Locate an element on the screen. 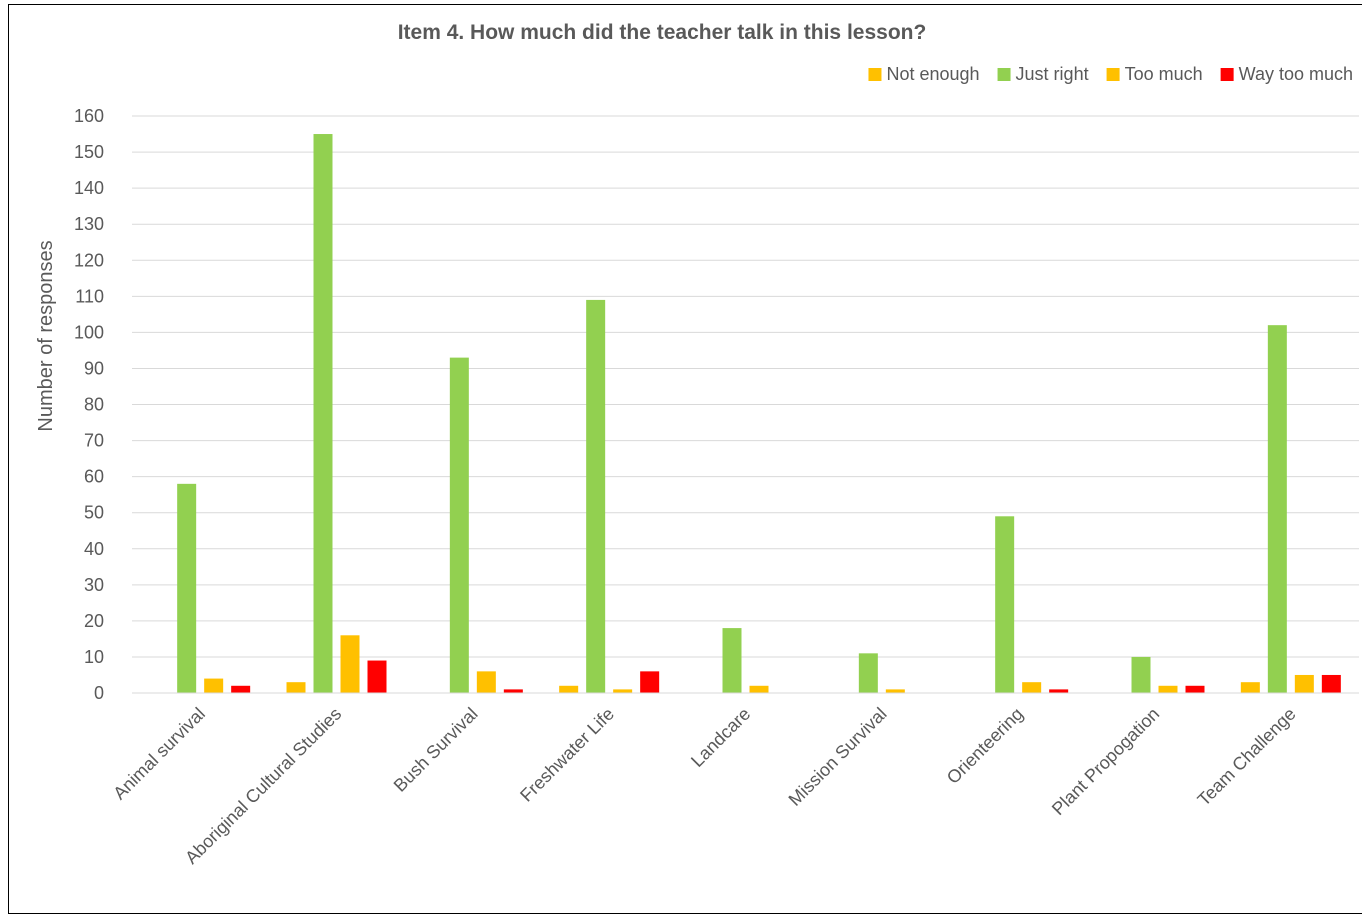  legend: Not enough Just right Too much Way too much is located at coordinates (1110, 74).